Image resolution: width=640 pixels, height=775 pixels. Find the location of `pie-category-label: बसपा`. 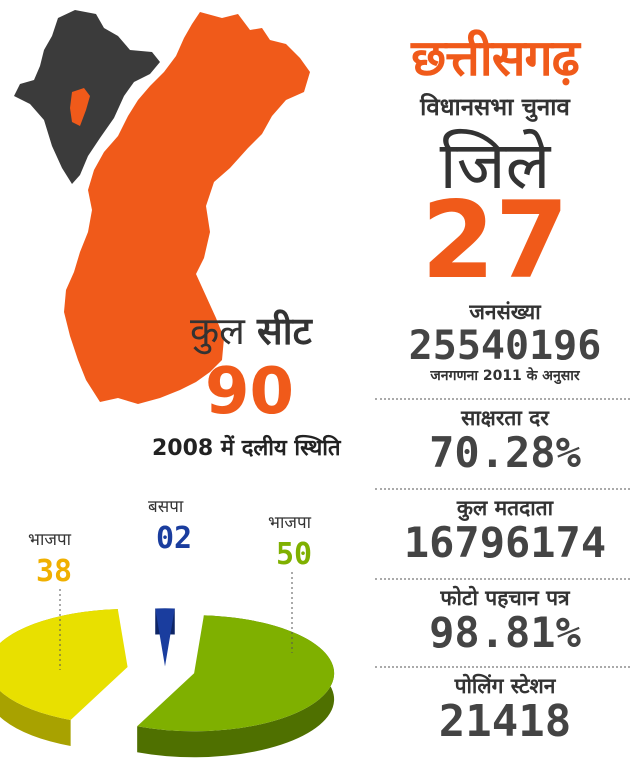

pie-category-label: बसपा is located at coordinates (166, 508).